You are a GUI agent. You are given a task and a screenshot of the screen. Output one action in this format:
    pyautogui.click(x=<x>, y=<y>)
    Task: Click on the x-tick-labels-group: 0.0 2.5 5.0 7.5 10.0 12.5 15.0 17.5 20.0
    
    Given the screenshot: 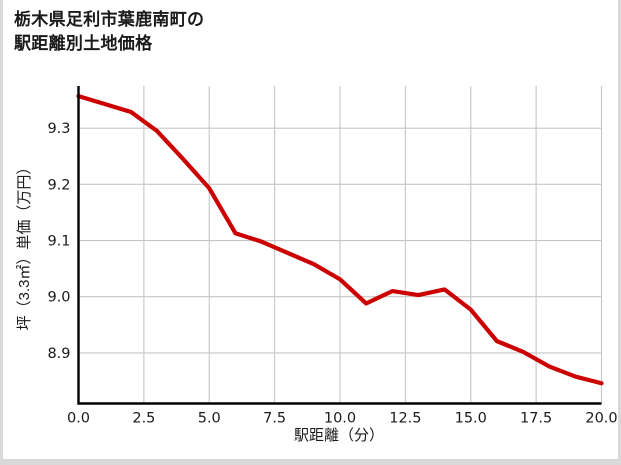 What is the action you would take?
    pyautogui.click(x=342, y=419)
    